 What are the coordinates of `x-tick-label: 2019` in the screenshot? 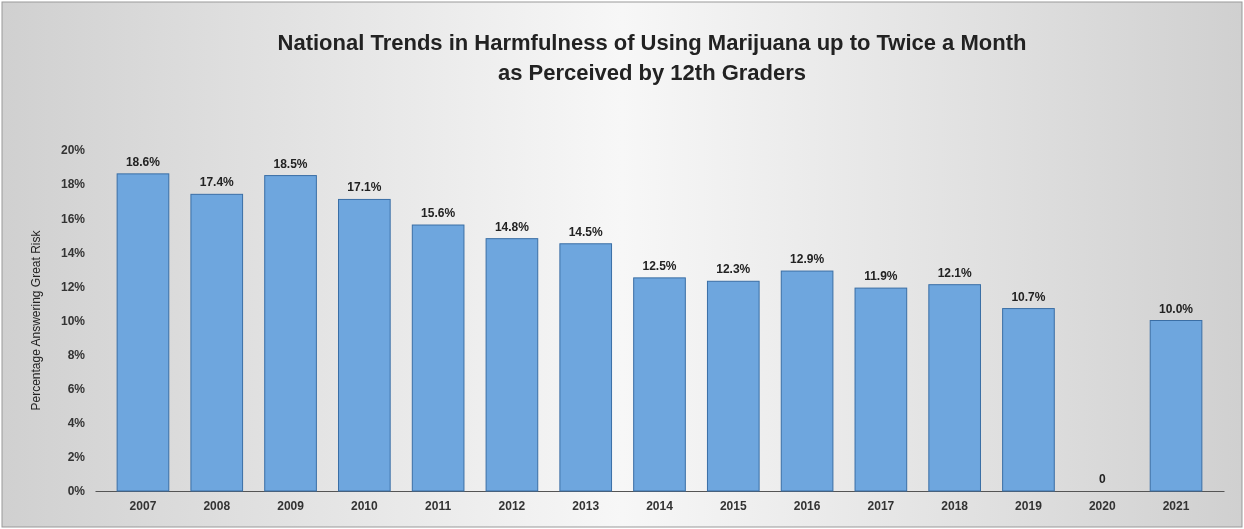 It's located at (1029, 505).